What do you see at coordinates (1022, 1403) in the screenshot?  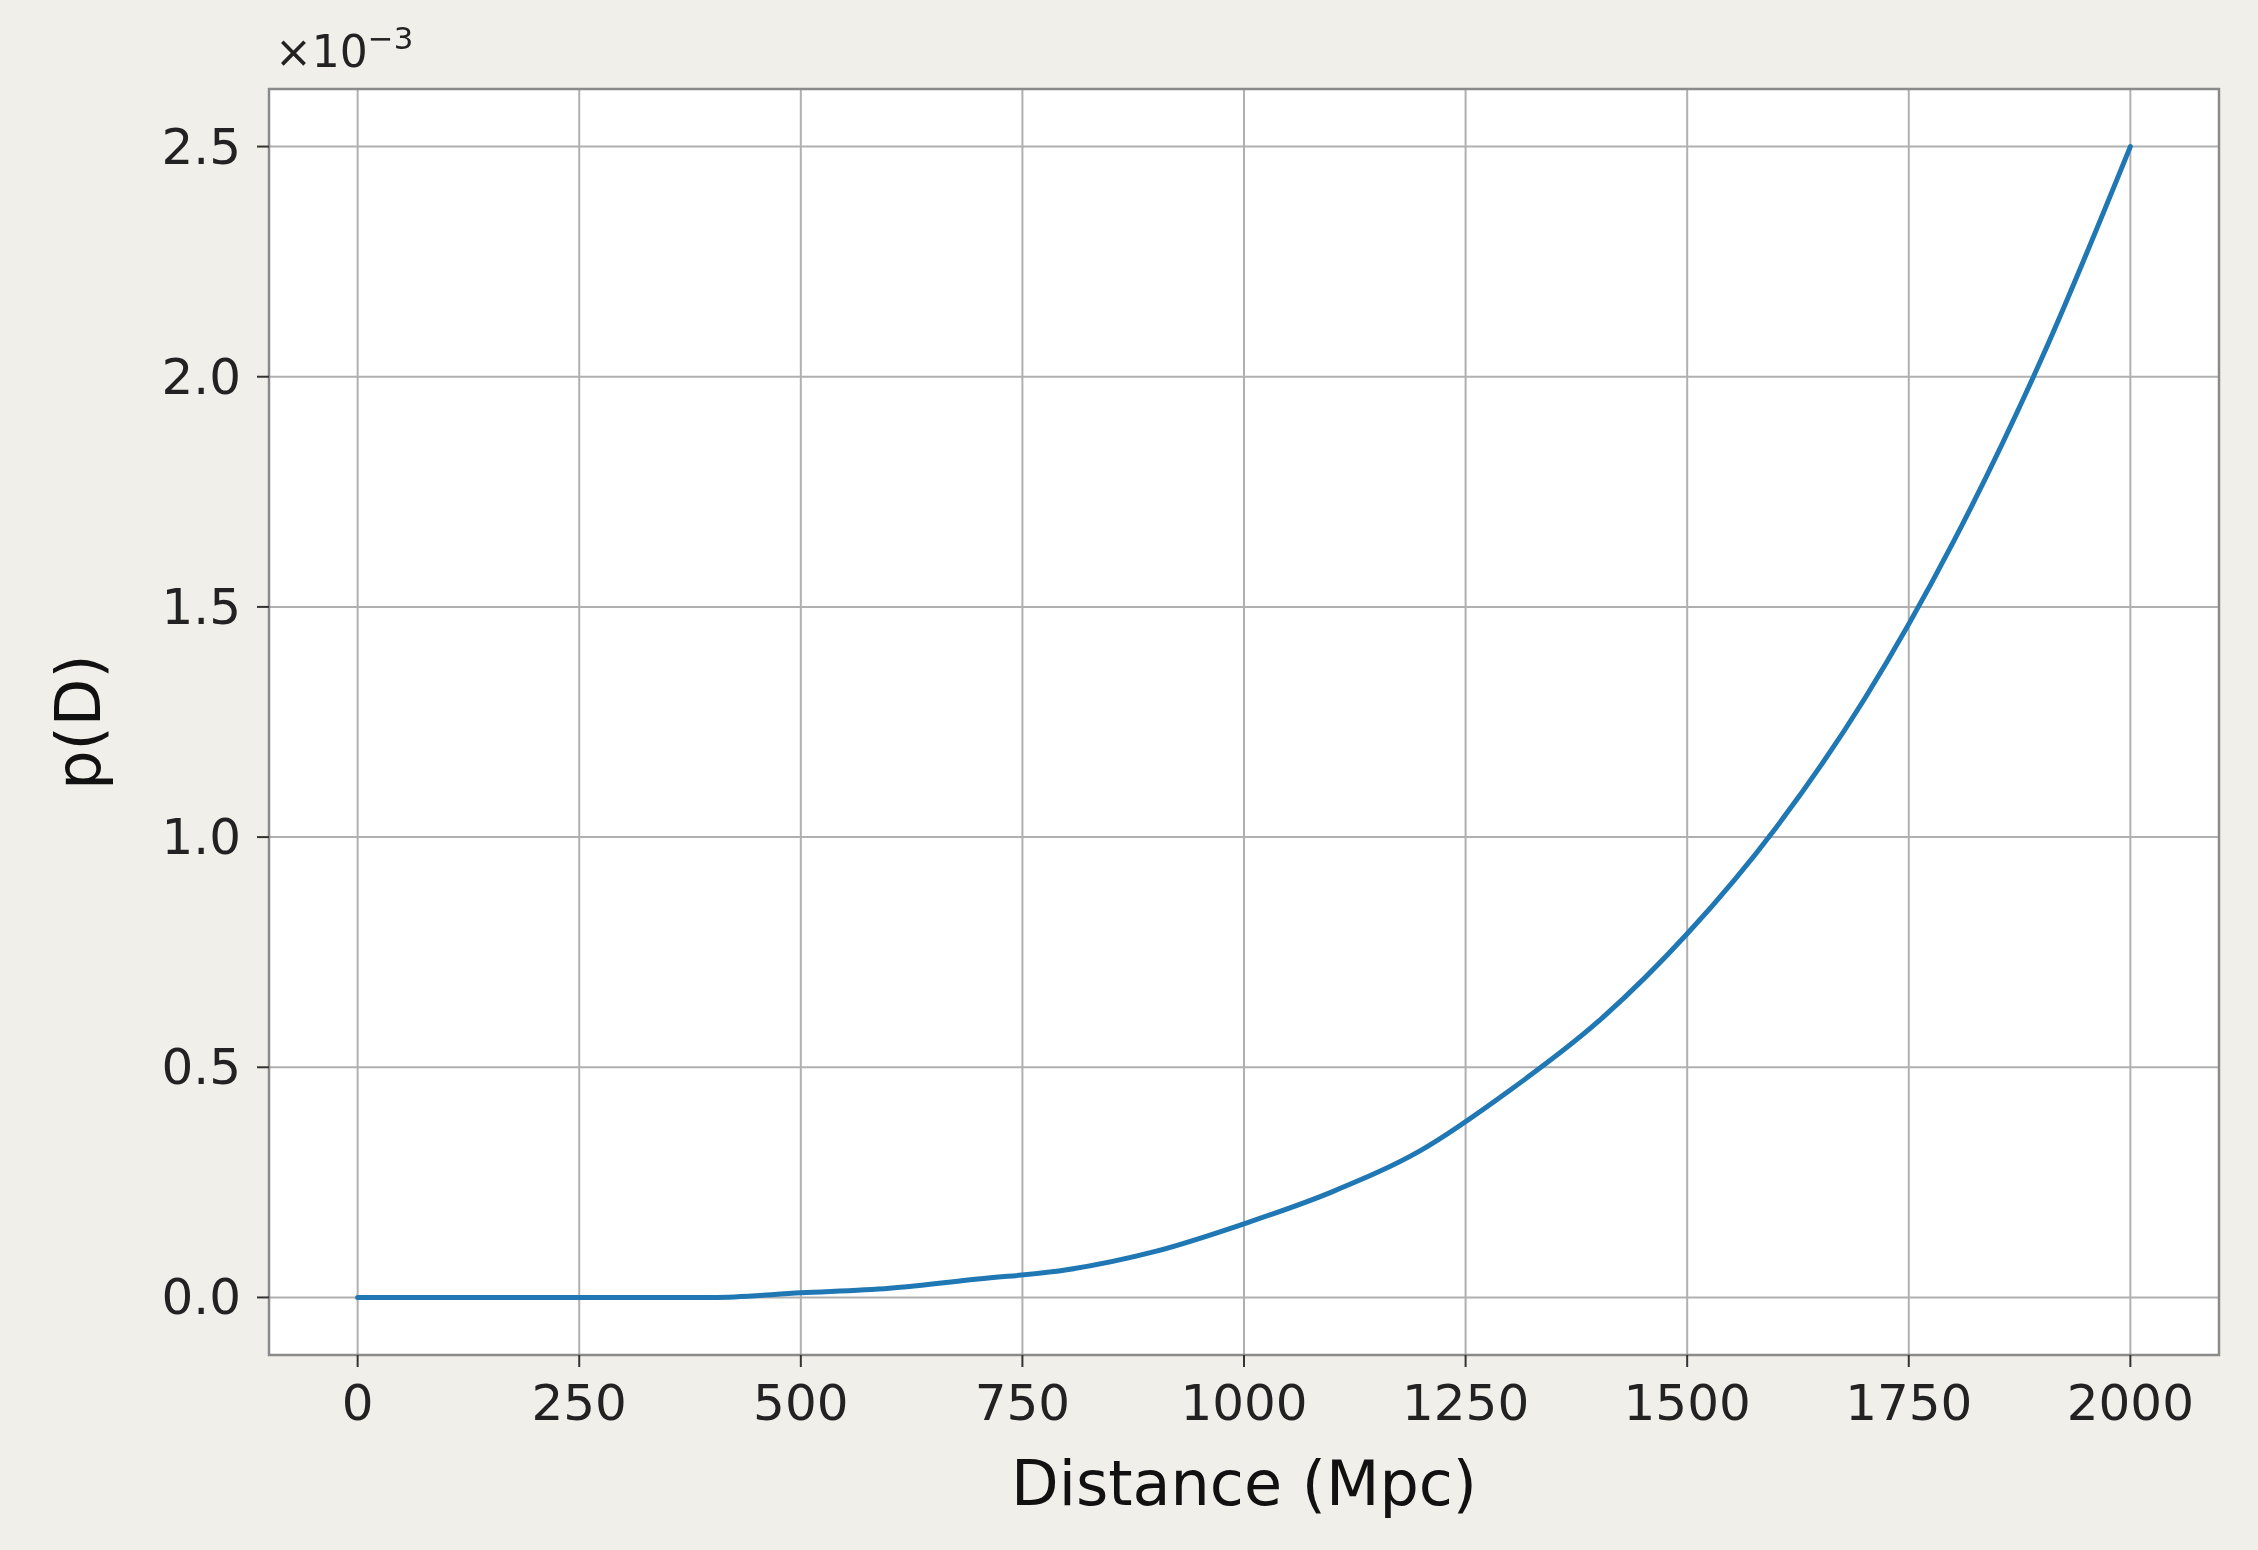 I see `x-tick-label: 750` at bounding box center [1022, 1403].